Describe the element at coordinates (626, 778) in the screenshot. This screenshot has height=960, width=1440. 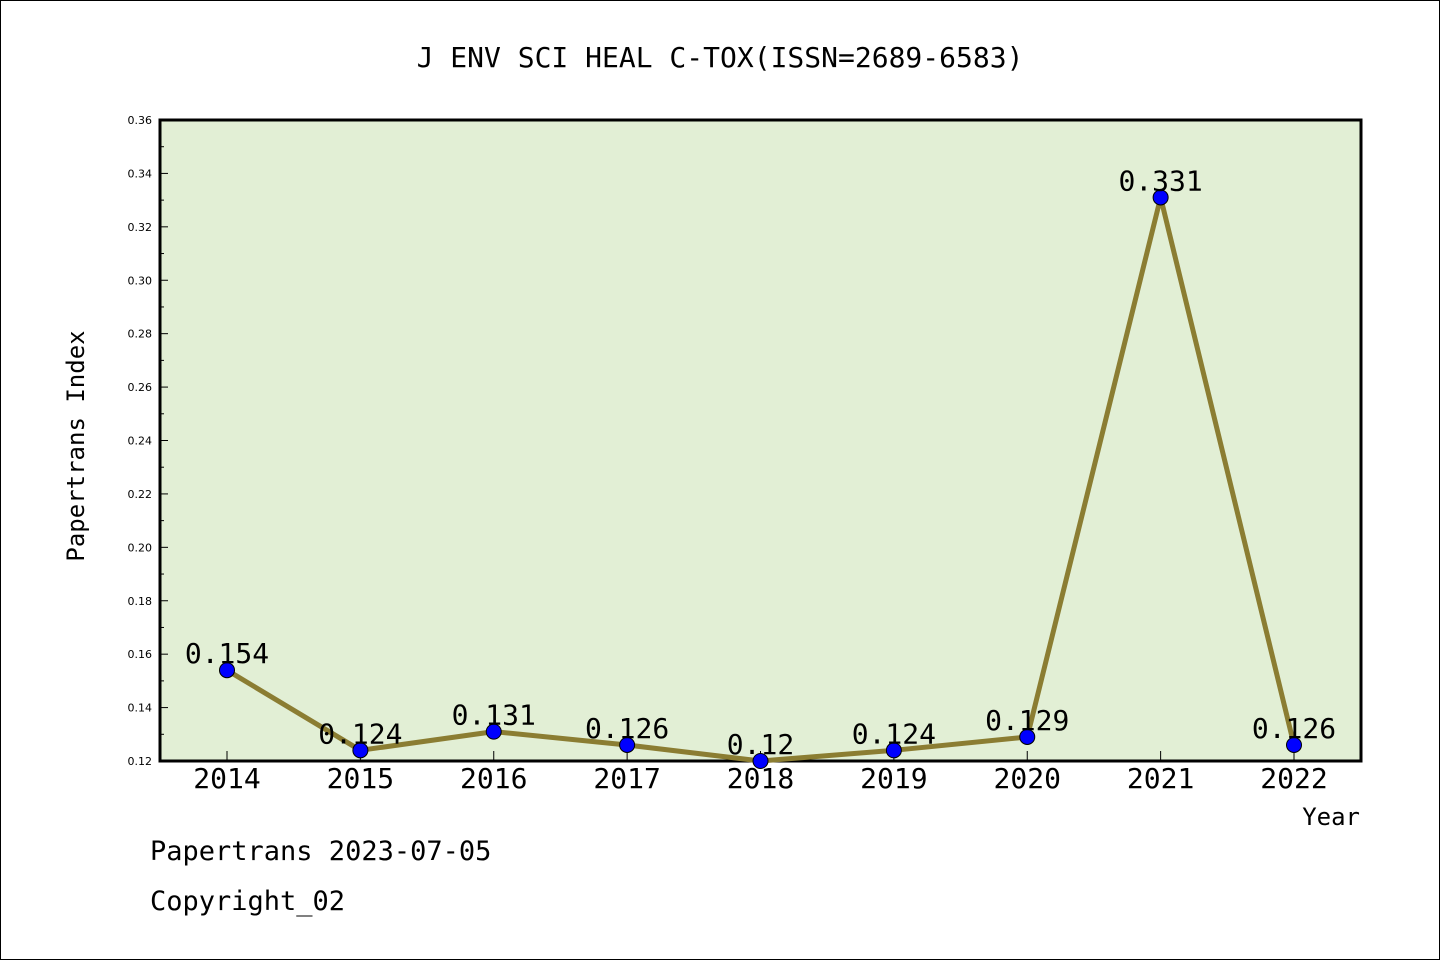
I see `x-tick-label: 2017` at that location.